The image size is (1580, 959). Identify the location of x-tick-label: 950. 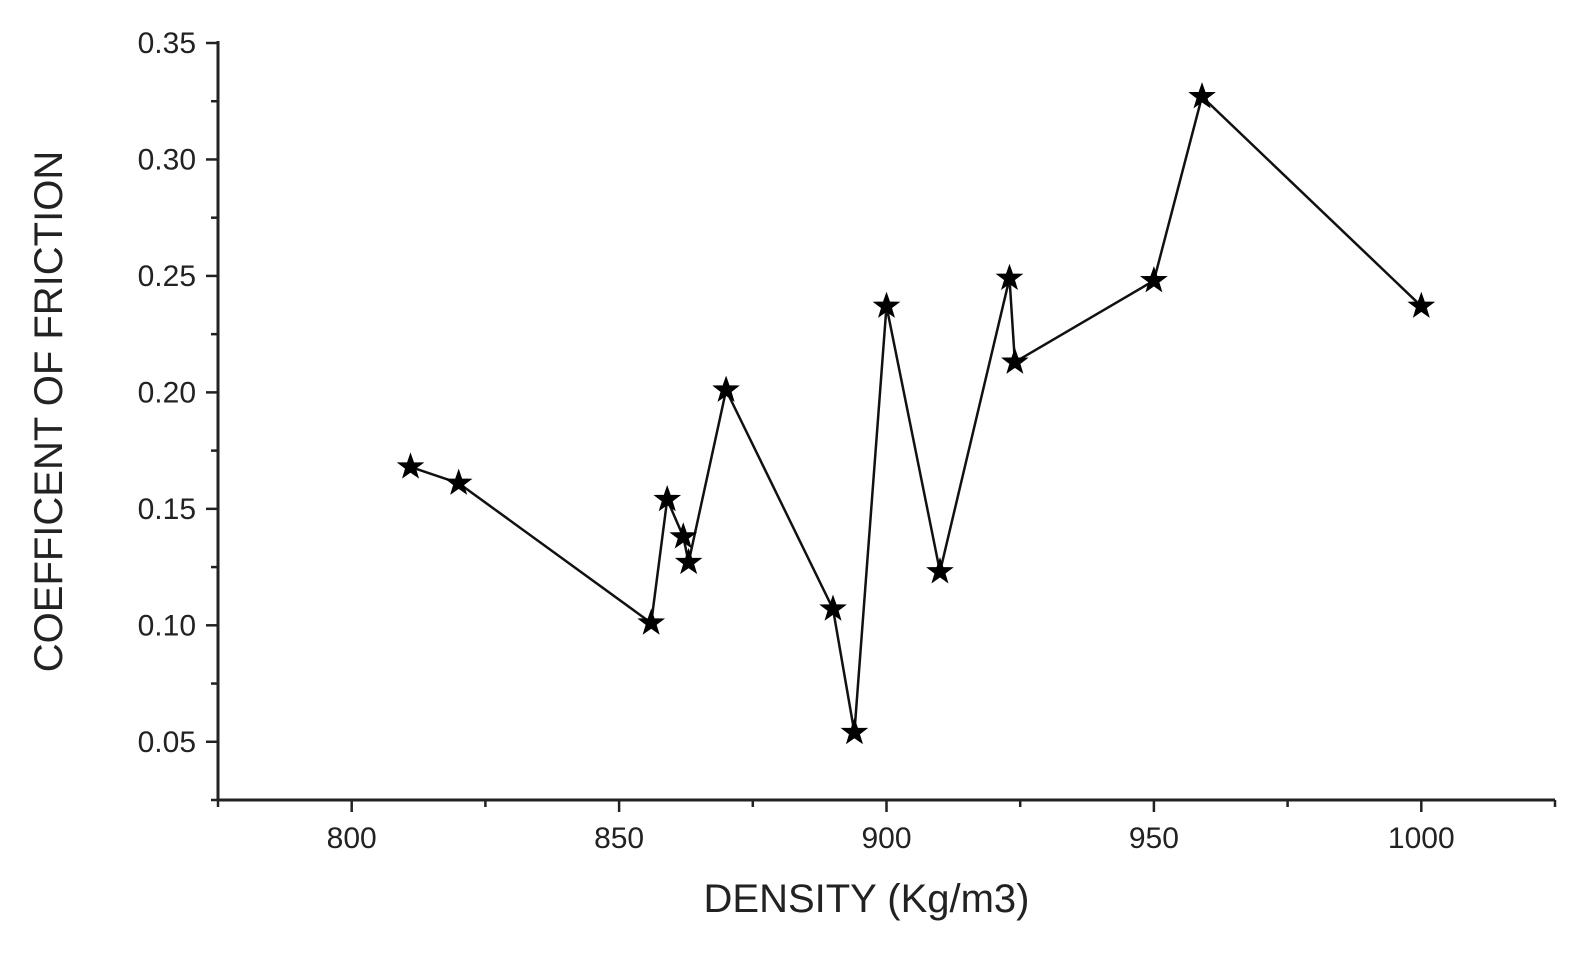
(1154, 838).